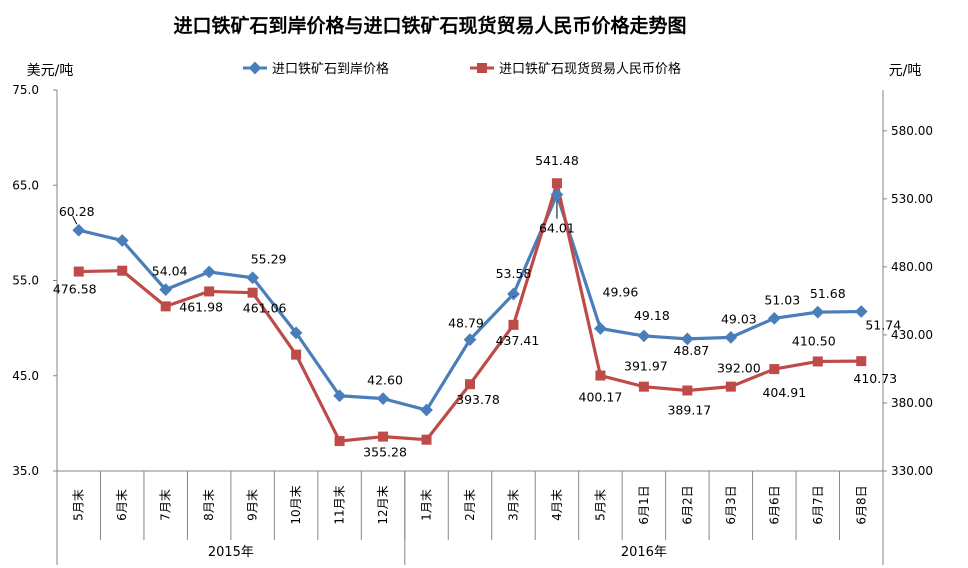 The image size is (968, 568). I want to click on series-2-data-label: 541.48, so click(557, 160).